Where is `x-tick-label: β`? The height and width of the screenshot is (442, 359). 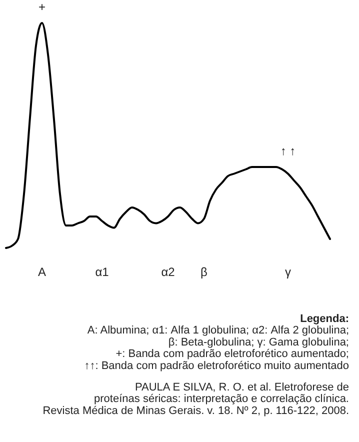 x-tick-label: β is located at coordinates (204, 272).